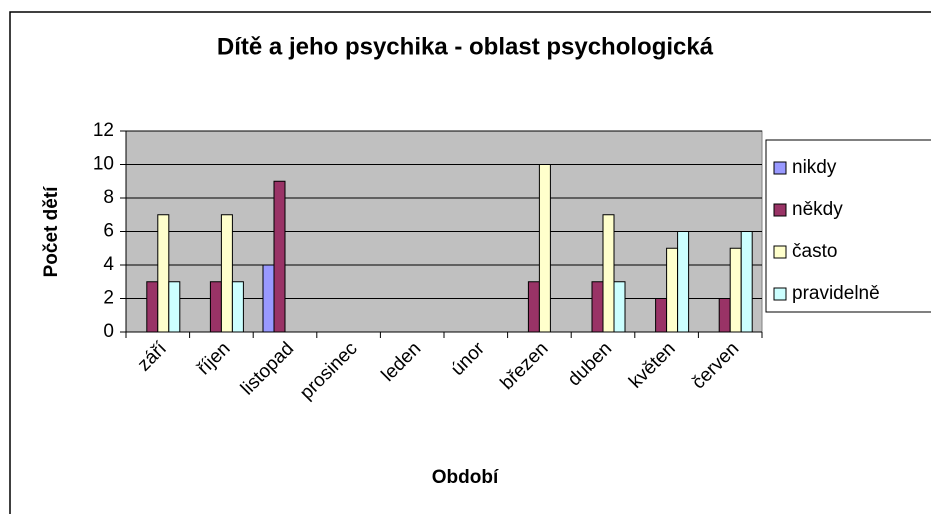 The image size is (931, 514). What do you see at coordinates (108, 331) in the screenshot?
I see `y-tick-label: 0` at bounding box center [108, 331].